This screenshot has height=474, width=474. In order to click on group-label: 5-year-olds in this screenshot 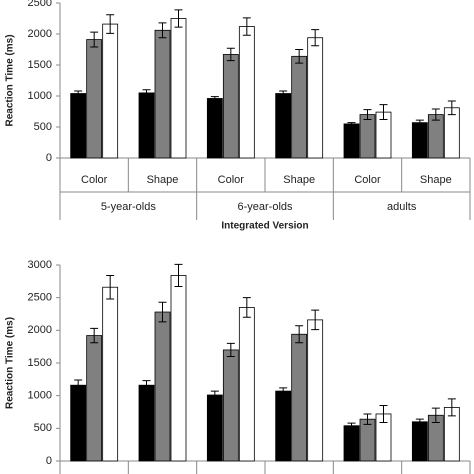, I will do `click(129, 207)`.